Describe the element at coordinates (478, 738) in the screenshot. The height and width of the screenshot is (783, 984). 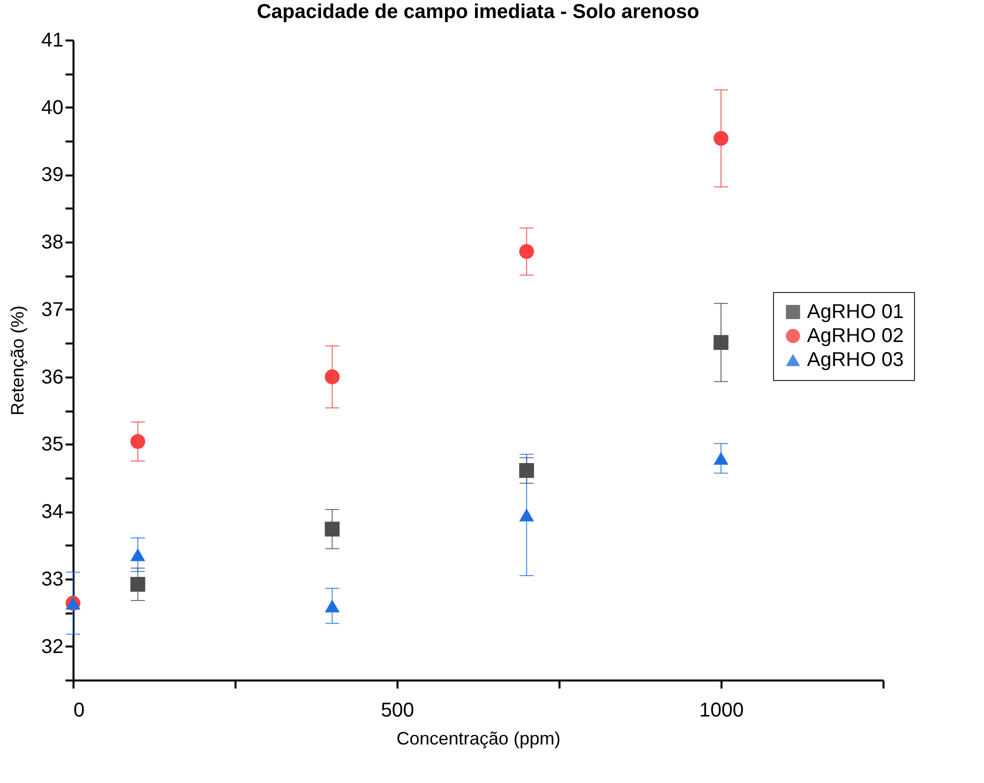
I see `x-axis-title: Concentração (ppm)` at that location.